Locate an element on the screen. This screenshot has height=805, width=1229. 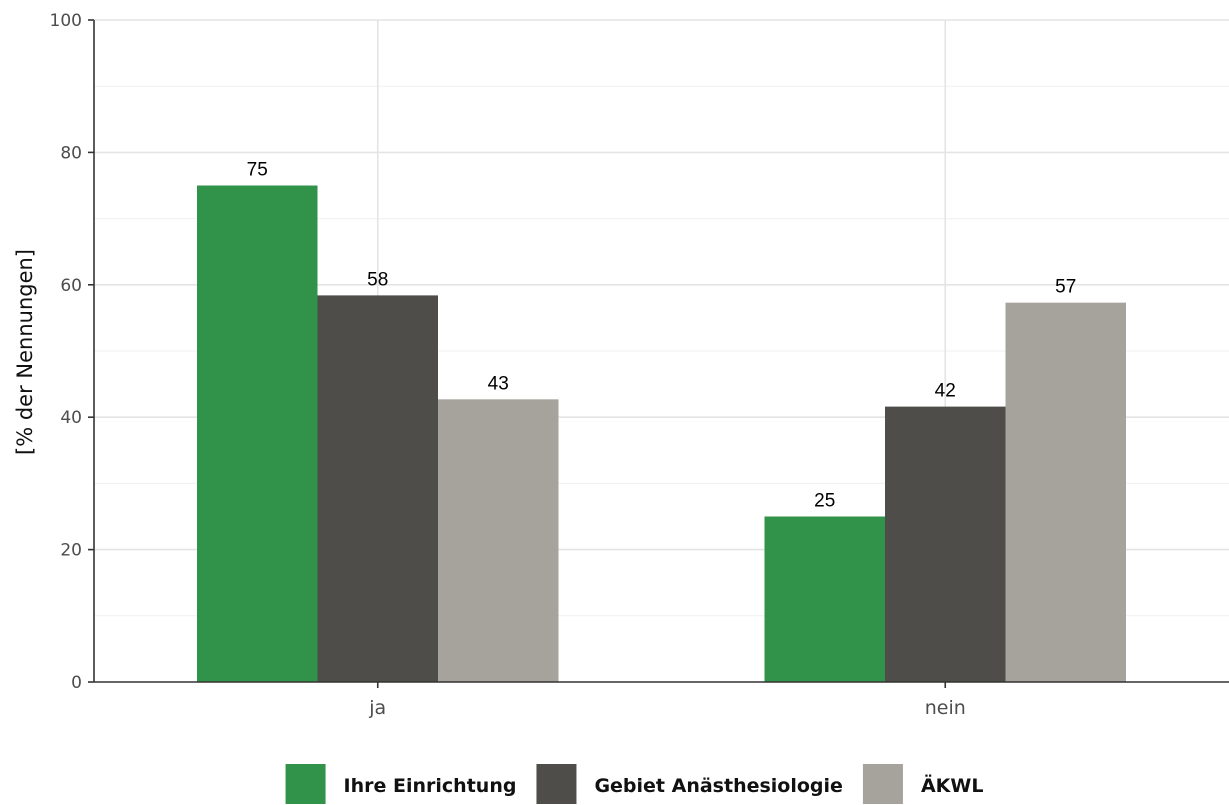
legend-label: Ihre Einrichtung is located at coordinates (430, 786).